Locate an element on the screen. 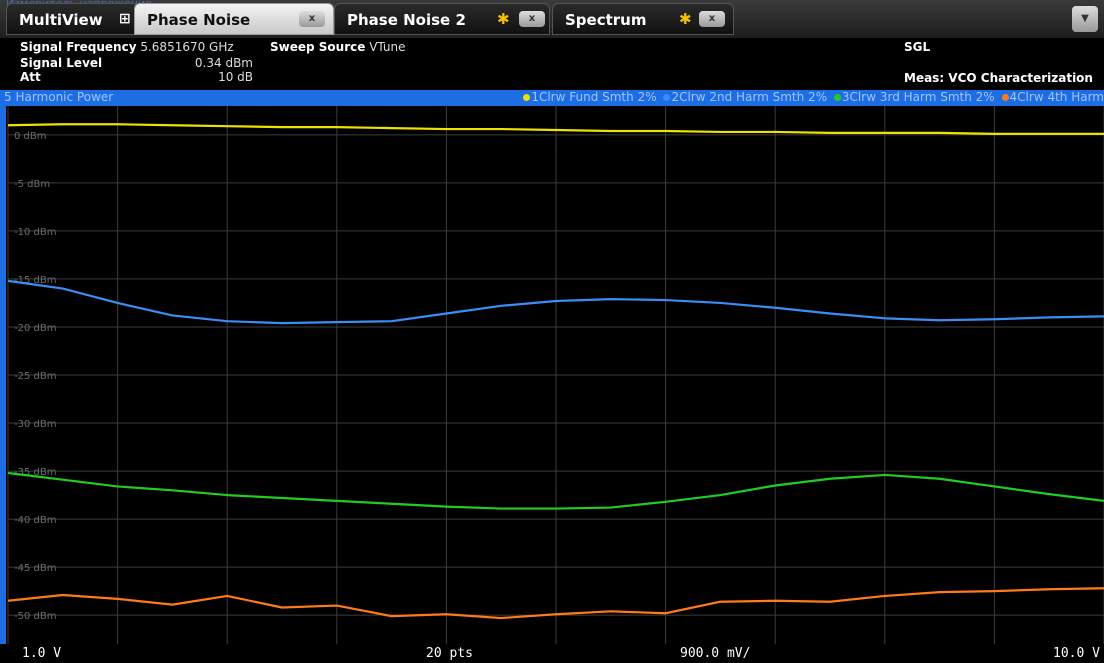  legend-entry: 2Clrw 2nd Harm Smth 2% is located at coordinates (745, 97).